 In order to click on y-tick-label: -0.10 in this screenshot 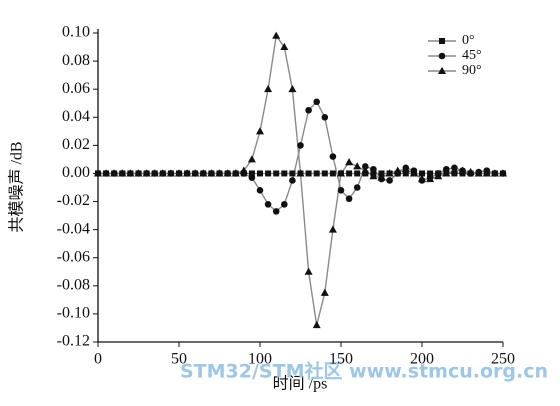, I will do `click(73, 313)`.